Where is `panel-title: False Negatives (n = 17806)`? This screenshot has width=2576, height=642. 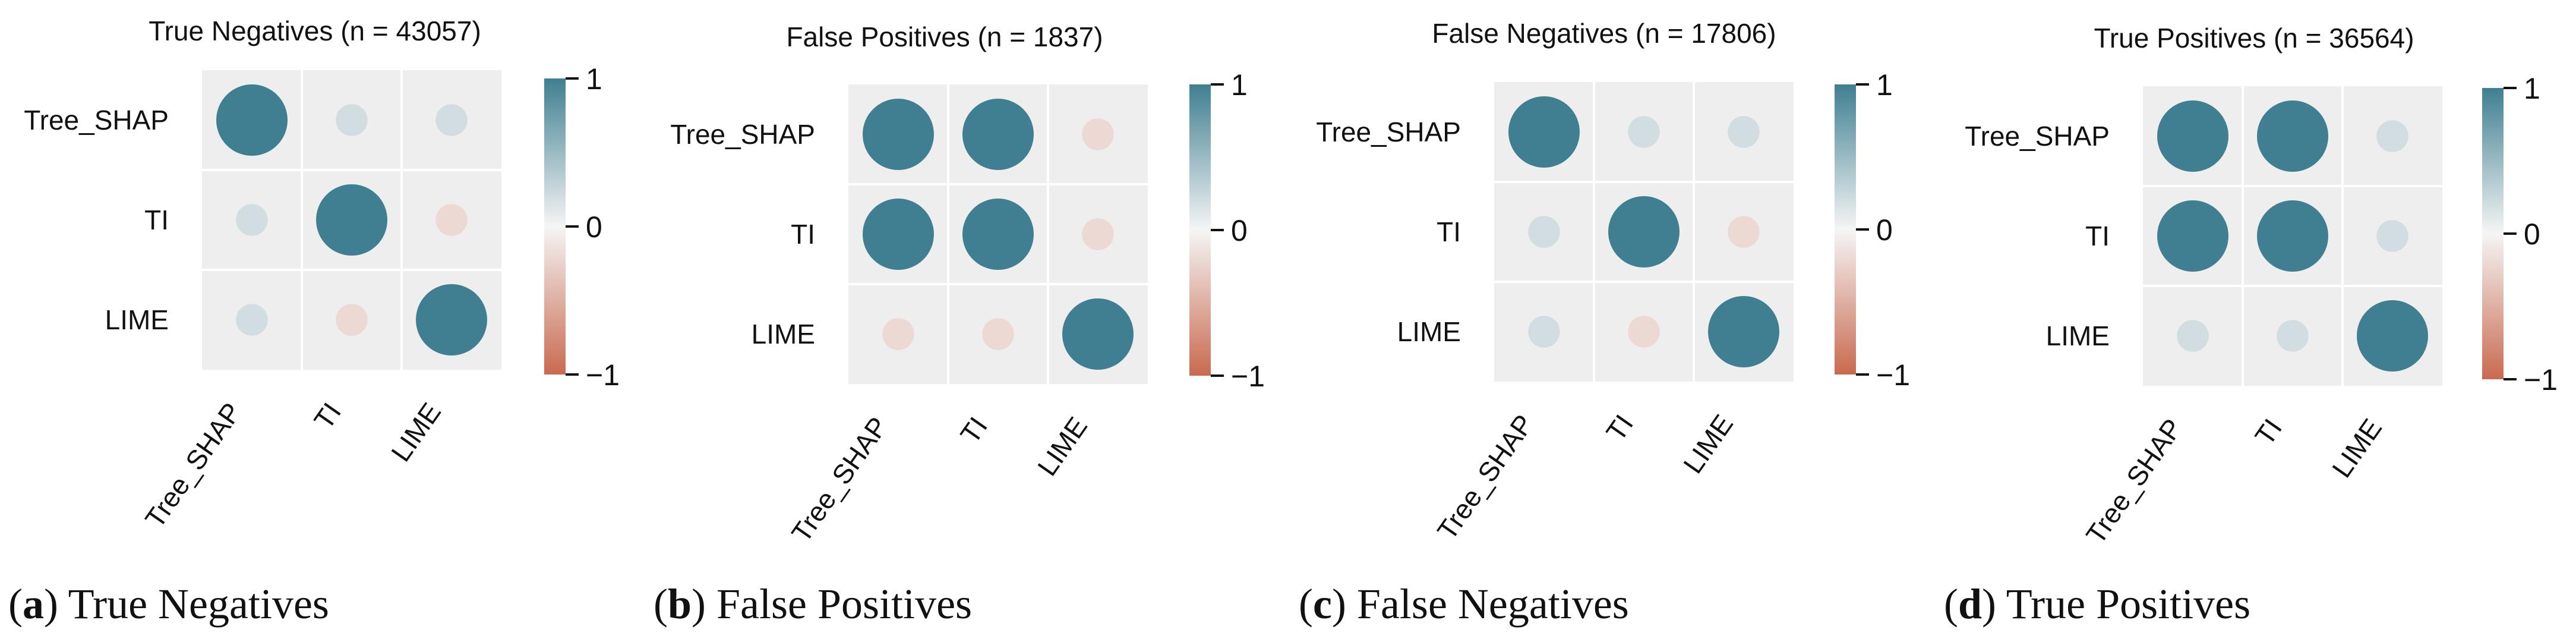 panel-title: False Negatives (n = 17806) is located at coordinates (1604, 33).